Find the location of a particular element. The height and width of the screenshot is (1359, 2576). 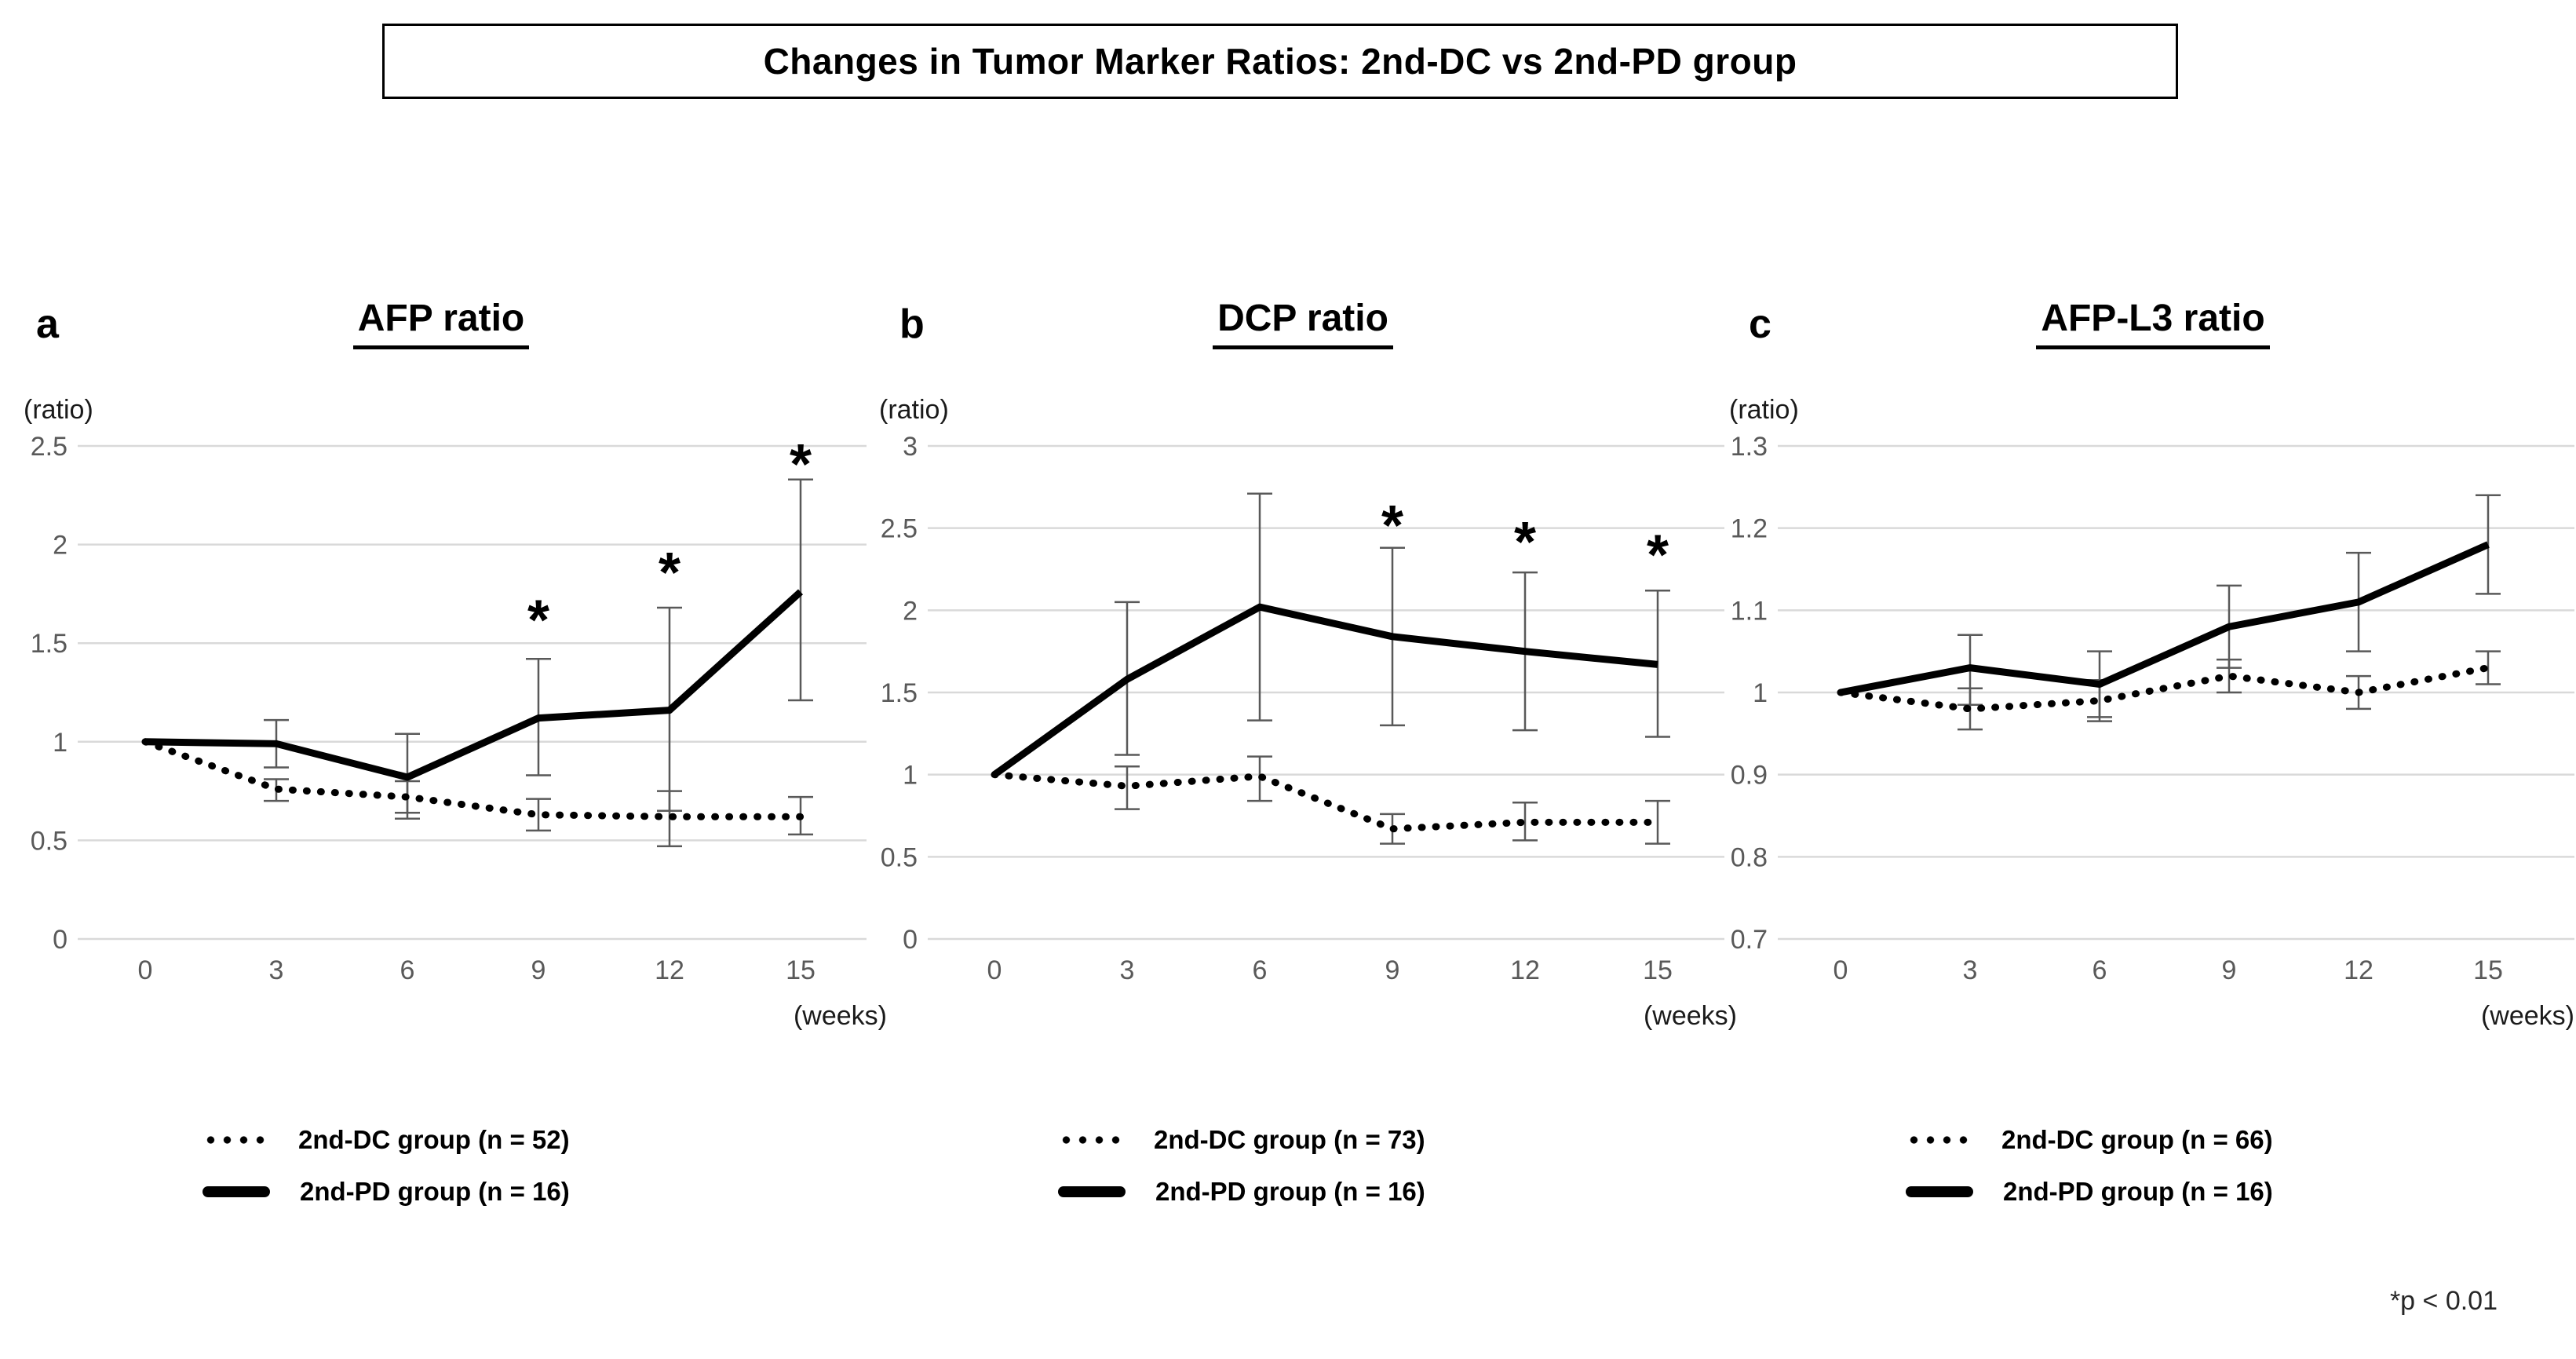

legend-item-dc-b: 2nd-DC group (n = 73) is located at coordinates (1241, 1140).